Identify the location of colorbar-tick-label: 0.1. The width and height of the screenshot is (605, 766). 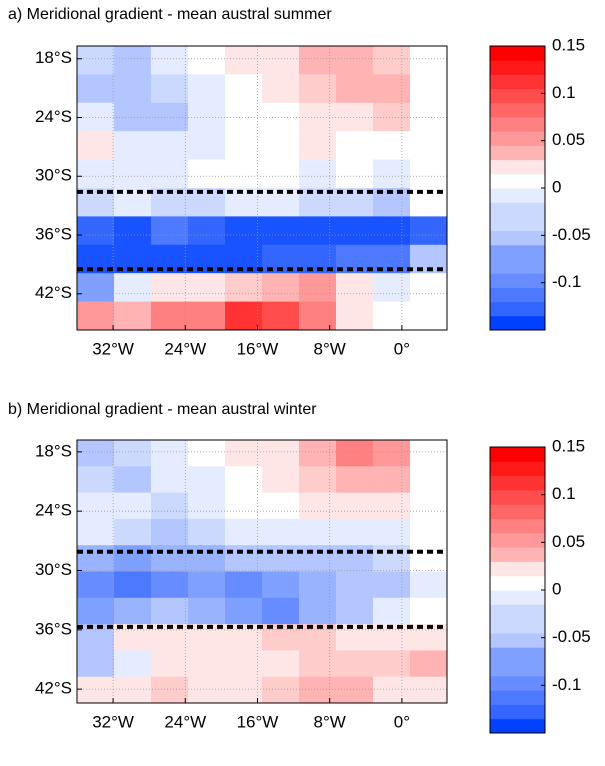
(564, 493).